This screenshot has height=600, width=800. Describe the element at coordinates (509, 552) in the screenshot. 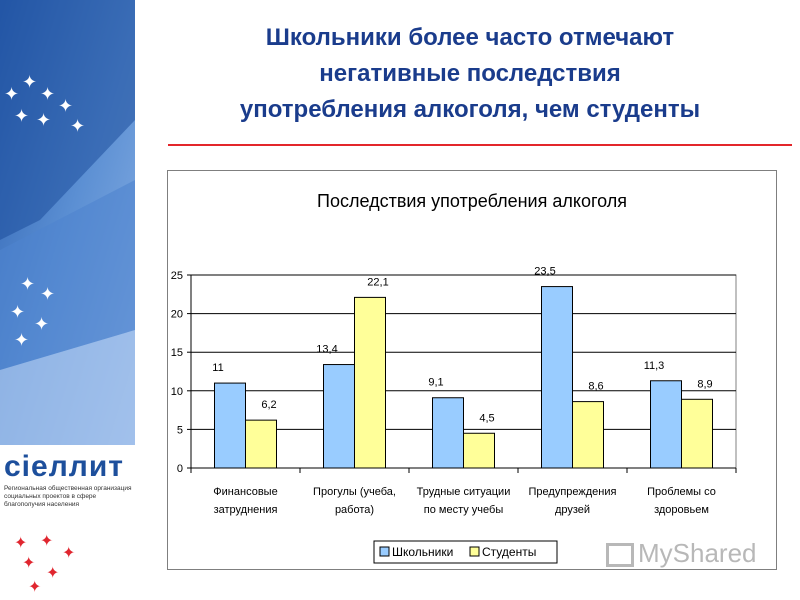

I see `legend-label: Студенты` at that location.